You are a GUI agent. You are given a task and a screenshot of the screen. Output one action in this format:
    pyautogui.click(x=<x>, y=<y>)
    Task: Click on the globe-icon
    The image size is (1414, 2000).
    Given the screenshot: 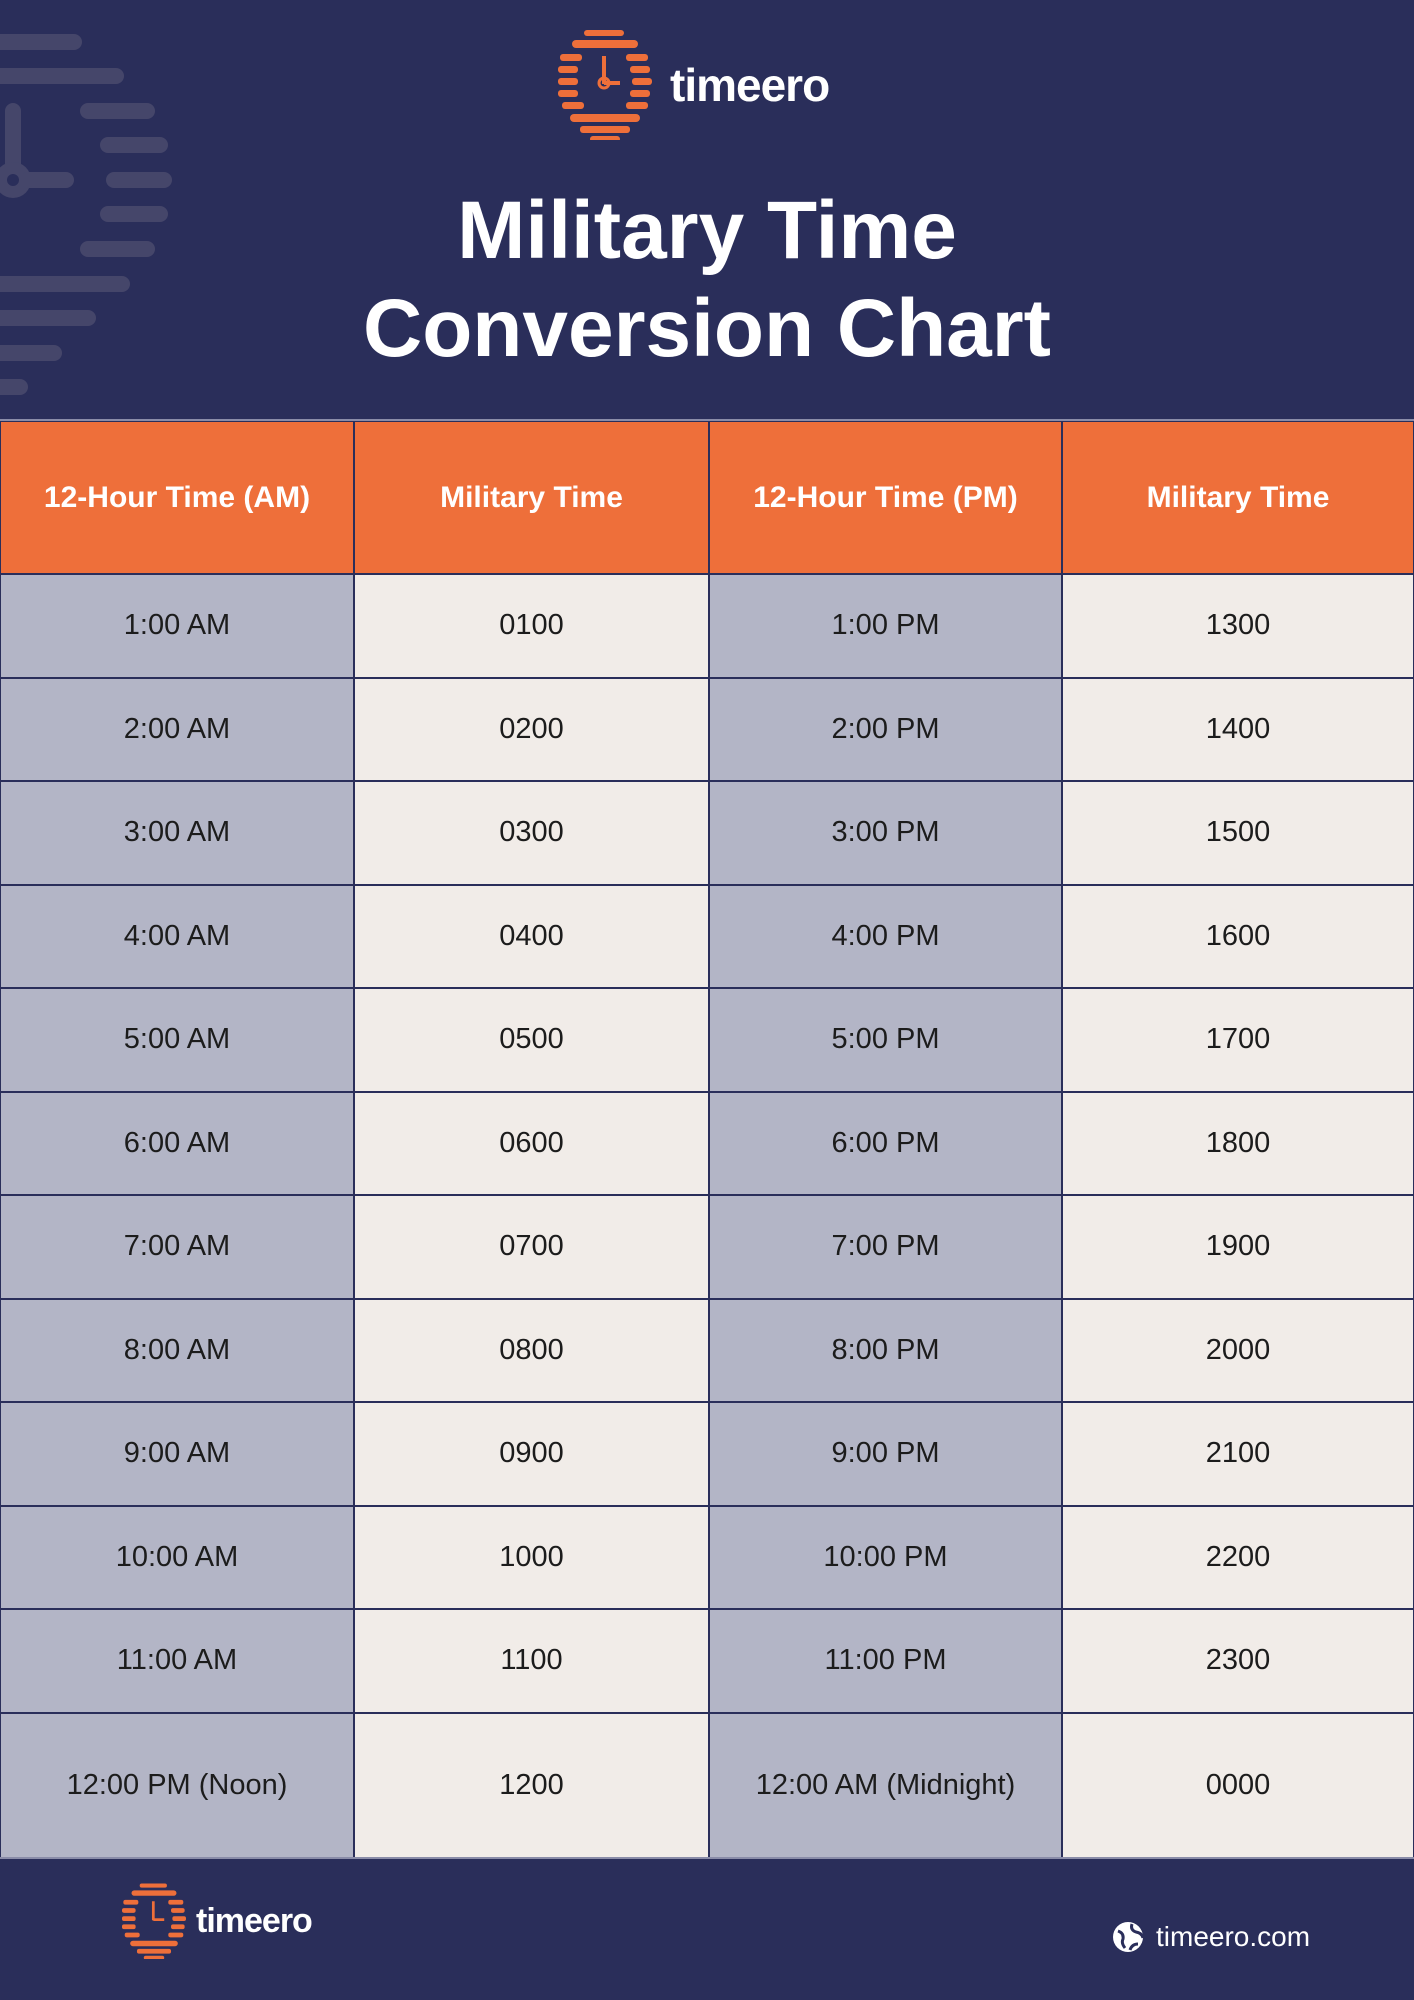 What is the action you would take?
    pyautogui.click(x=1128, y=1937)
    